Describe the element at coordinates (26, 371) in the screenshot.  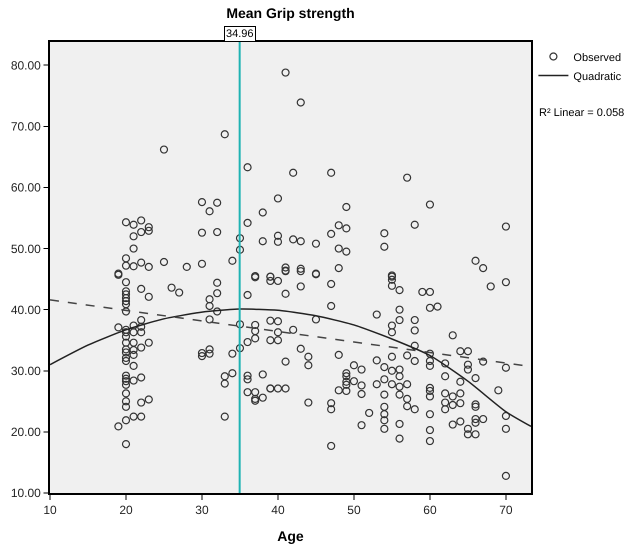
I see `y-tick-label: 30.00` at that location.